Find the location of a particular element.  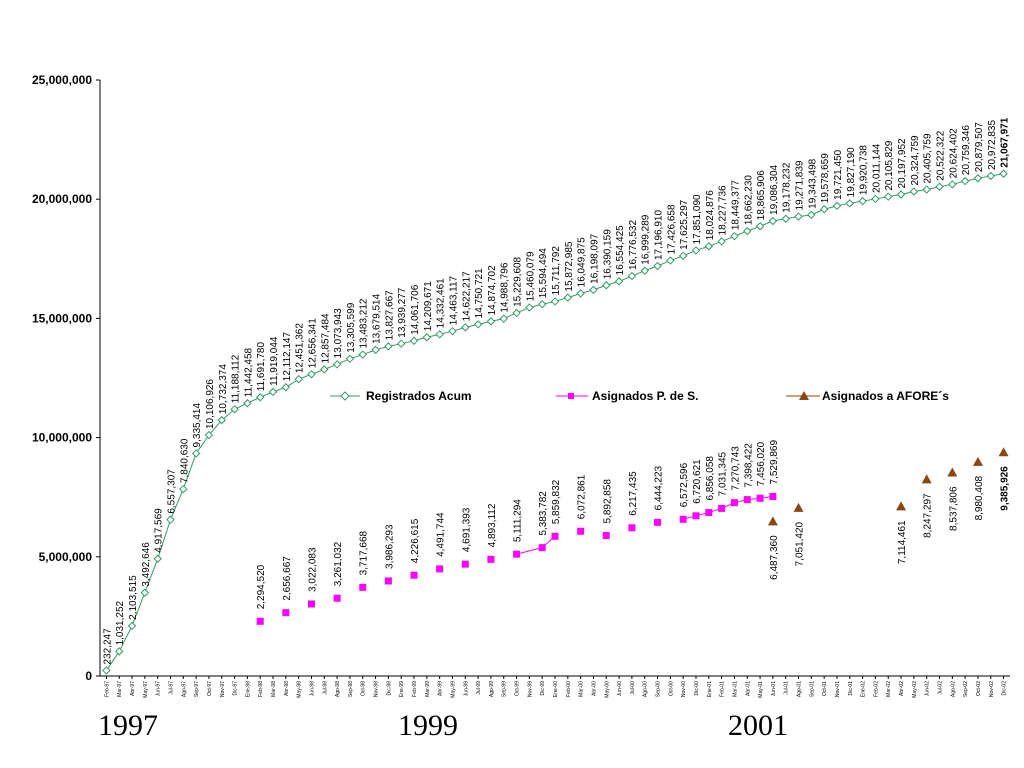

asignados-pds-data-label: 3,986,293 is located at coordinates (389, 546).